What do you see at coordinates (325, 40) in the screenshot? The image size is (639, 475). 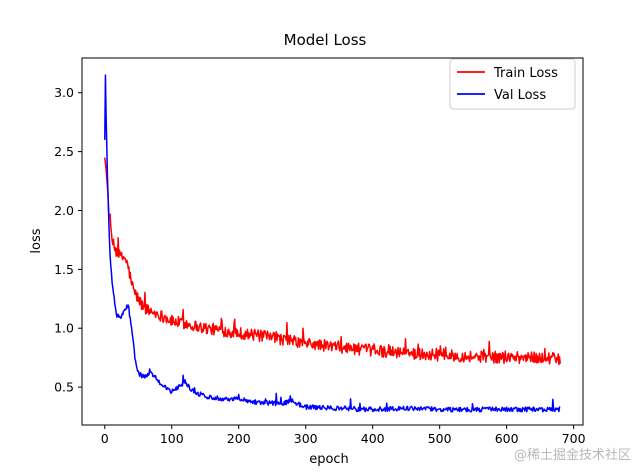 I see `chart-title: Model Loss` at bounding box center [325, 40].